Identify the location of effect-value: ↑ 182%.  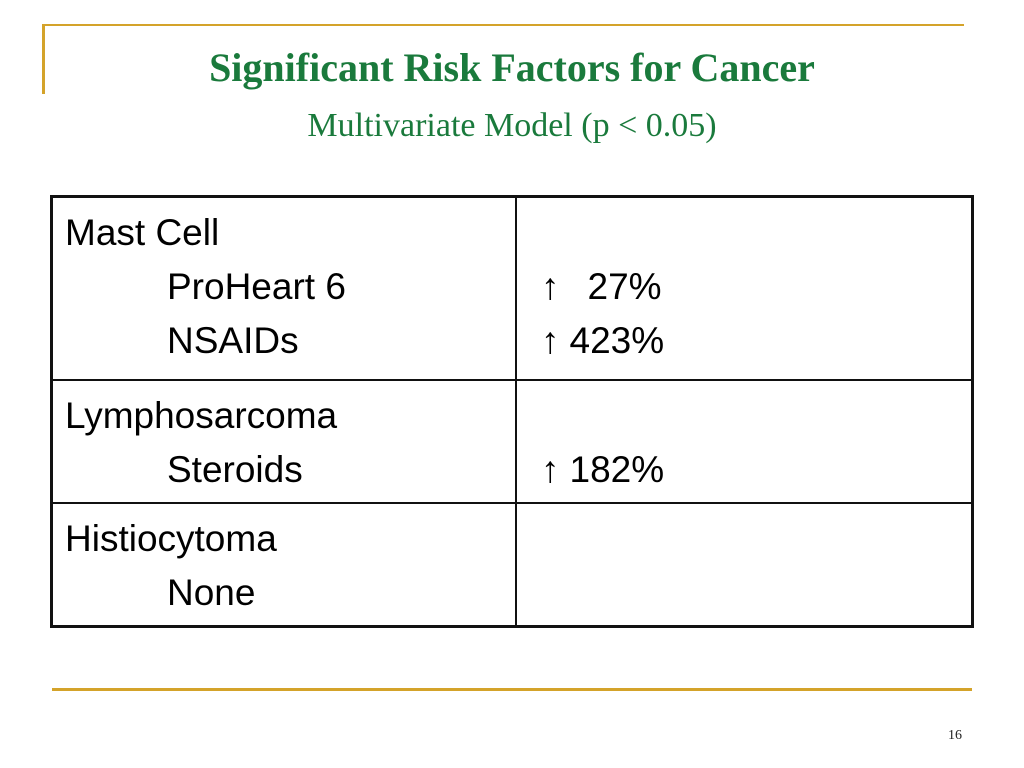
(744, 470).